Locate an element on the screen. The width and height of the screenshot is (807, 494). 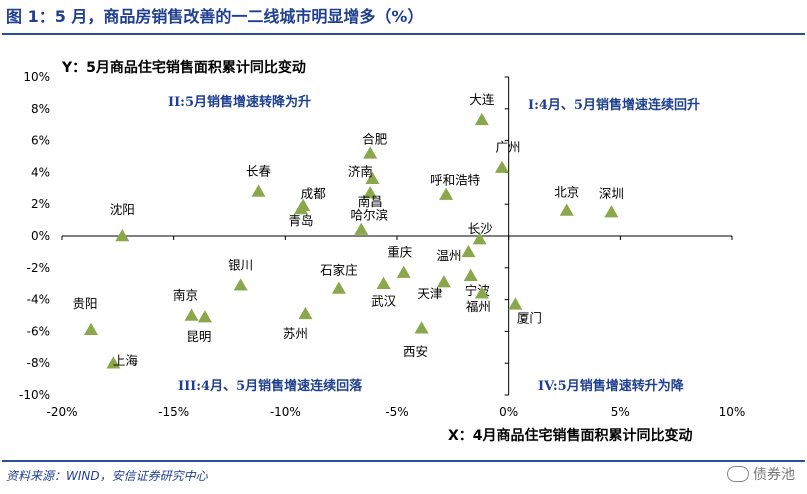
quadrant-label-iv: IV:5月销售增速转升为降 is located at coordinates (611, 386).